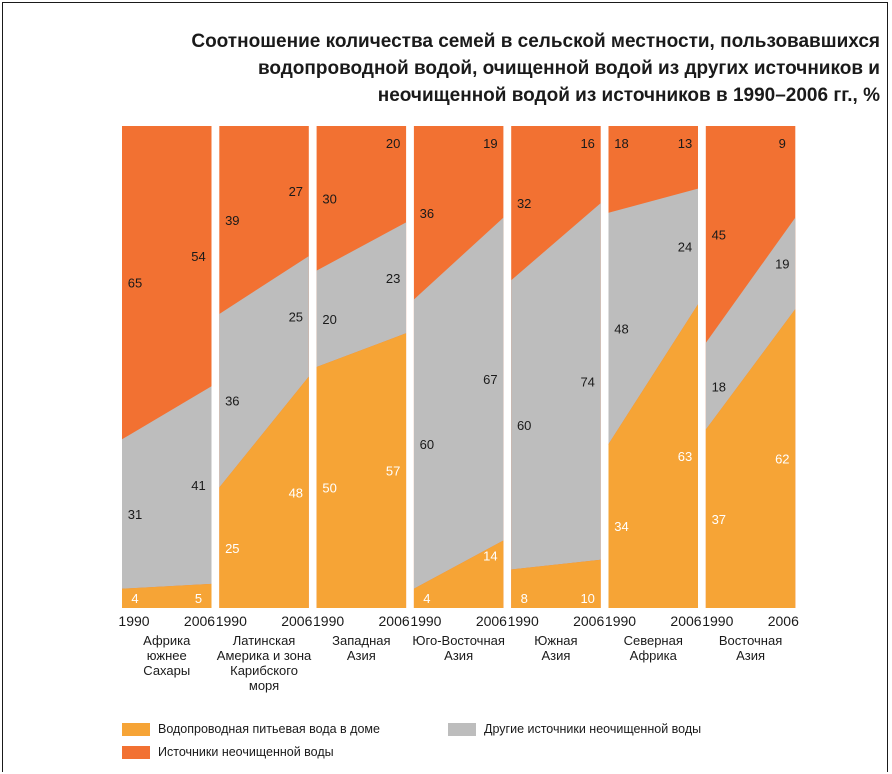 This screenshot has width=892, height=774. I want to click on tick-1990-region-7: 1990, so click(717, 621).